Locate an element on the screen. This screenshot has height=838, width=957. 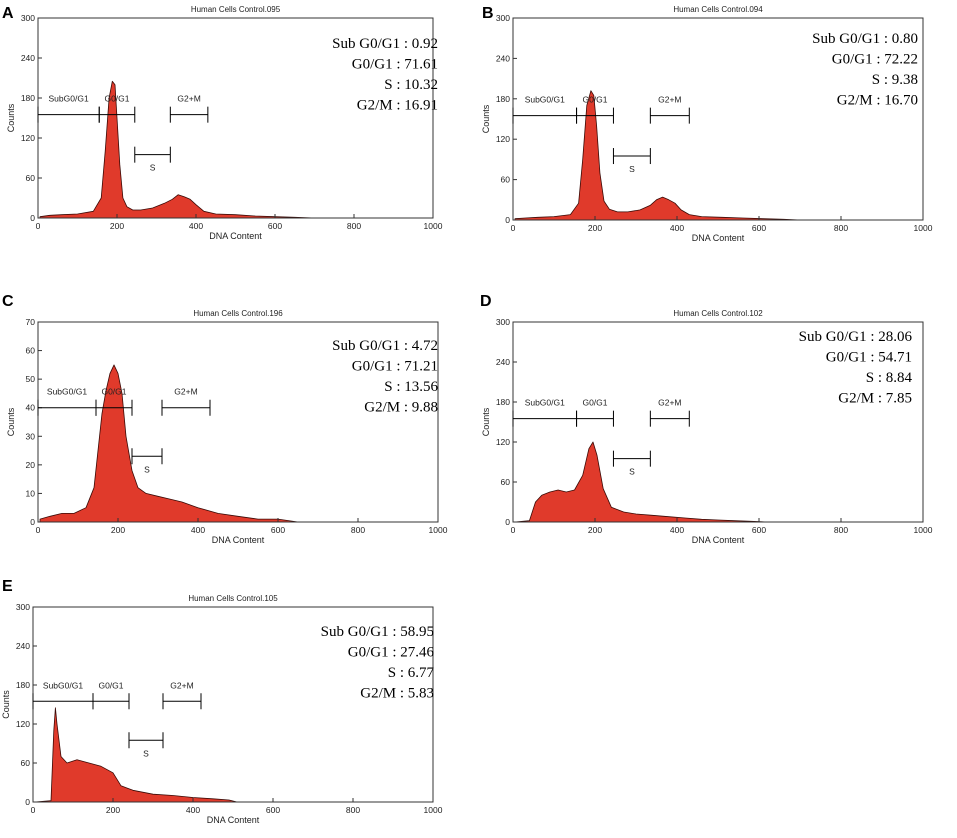
panel-letter: E is located at coordinates (7, 586).